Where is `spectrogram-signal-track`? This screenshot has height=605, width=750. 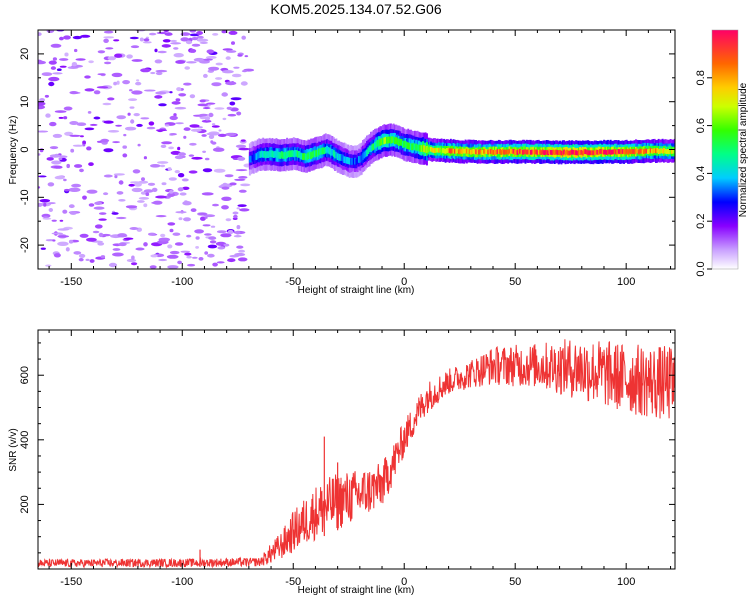 spectrogram-signal-track is located at coordinates (461, 150).